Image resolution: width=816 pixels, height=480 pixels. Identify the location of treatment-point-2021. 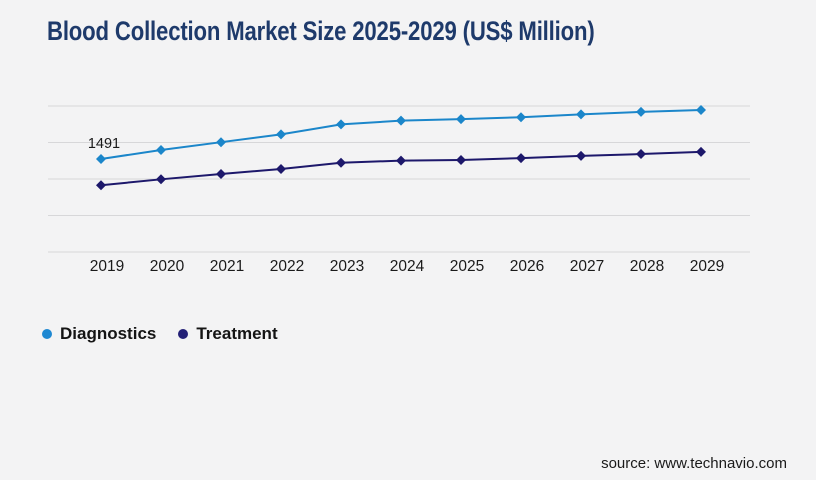
(221, 174).